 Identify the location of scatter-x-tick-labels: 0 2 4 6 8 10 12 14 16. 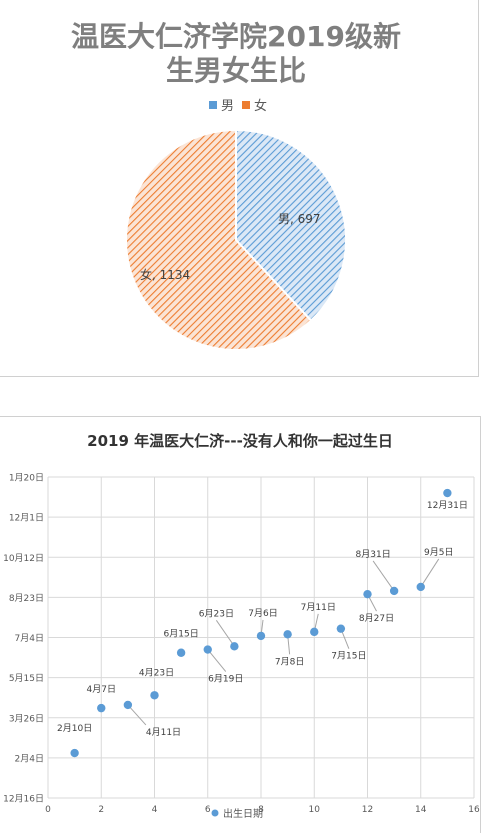
(262, 810).